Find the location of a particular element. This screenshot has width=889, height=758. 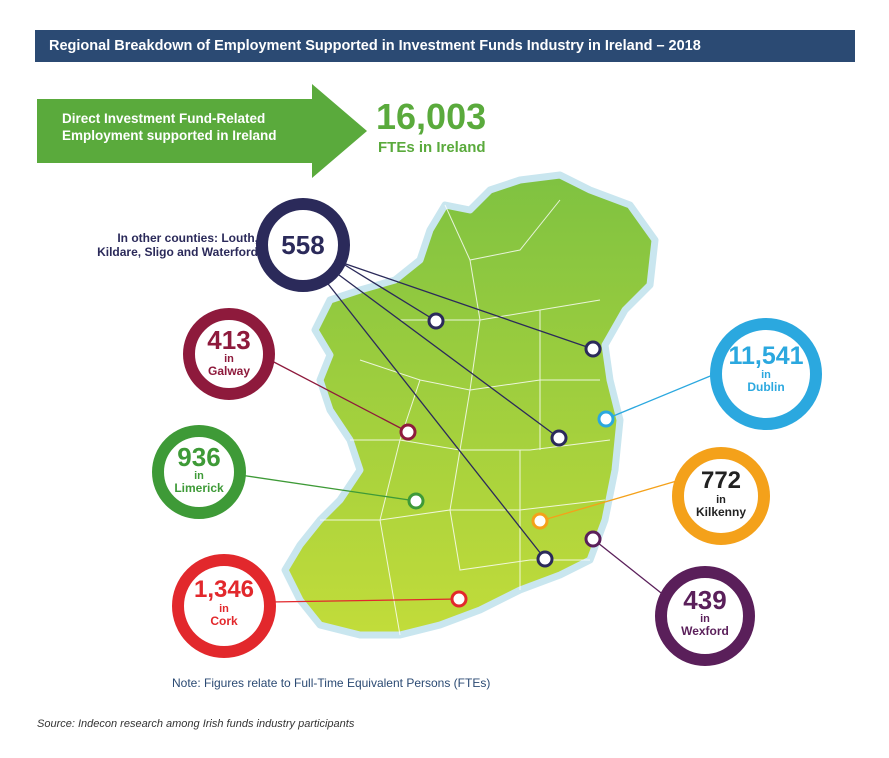

bubble-kilkenny-in: in is located at coordinates (721, 500).